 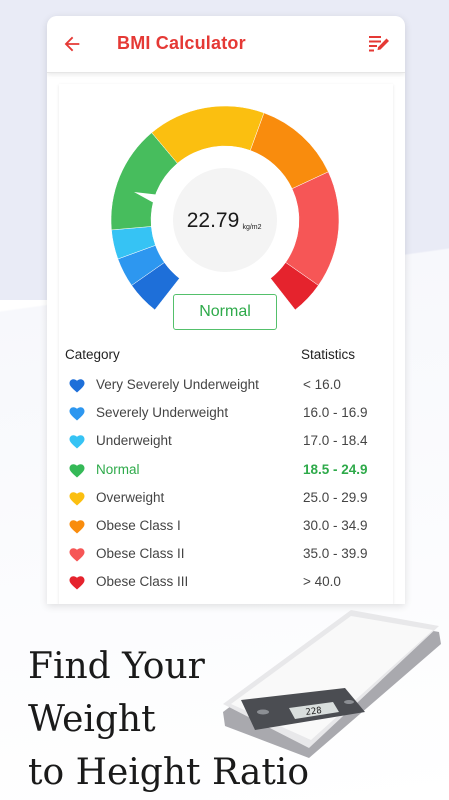 I want to click on category-name: Normal, so click(x=118, y=469).